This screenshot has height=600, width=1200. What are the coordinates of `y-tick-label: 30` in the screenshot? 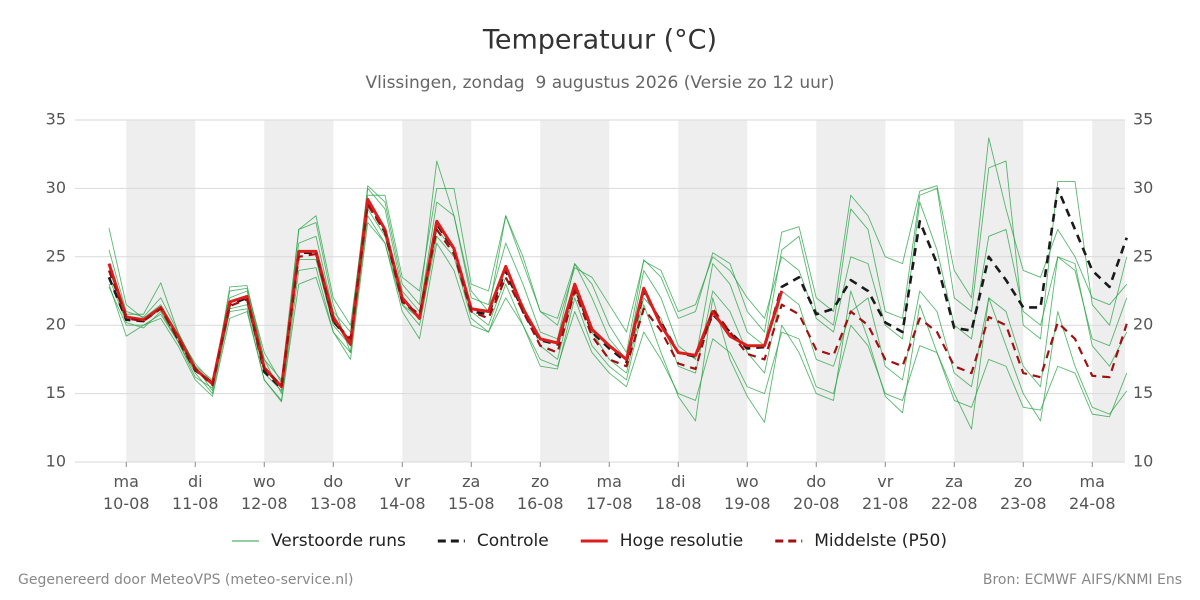 It's located at (56, 187).